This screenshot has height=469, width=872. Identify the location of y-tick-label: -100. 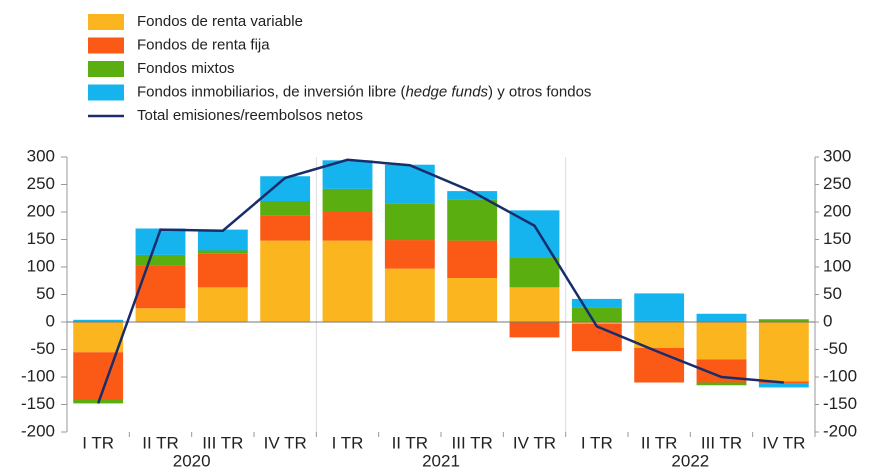
(38, 375).